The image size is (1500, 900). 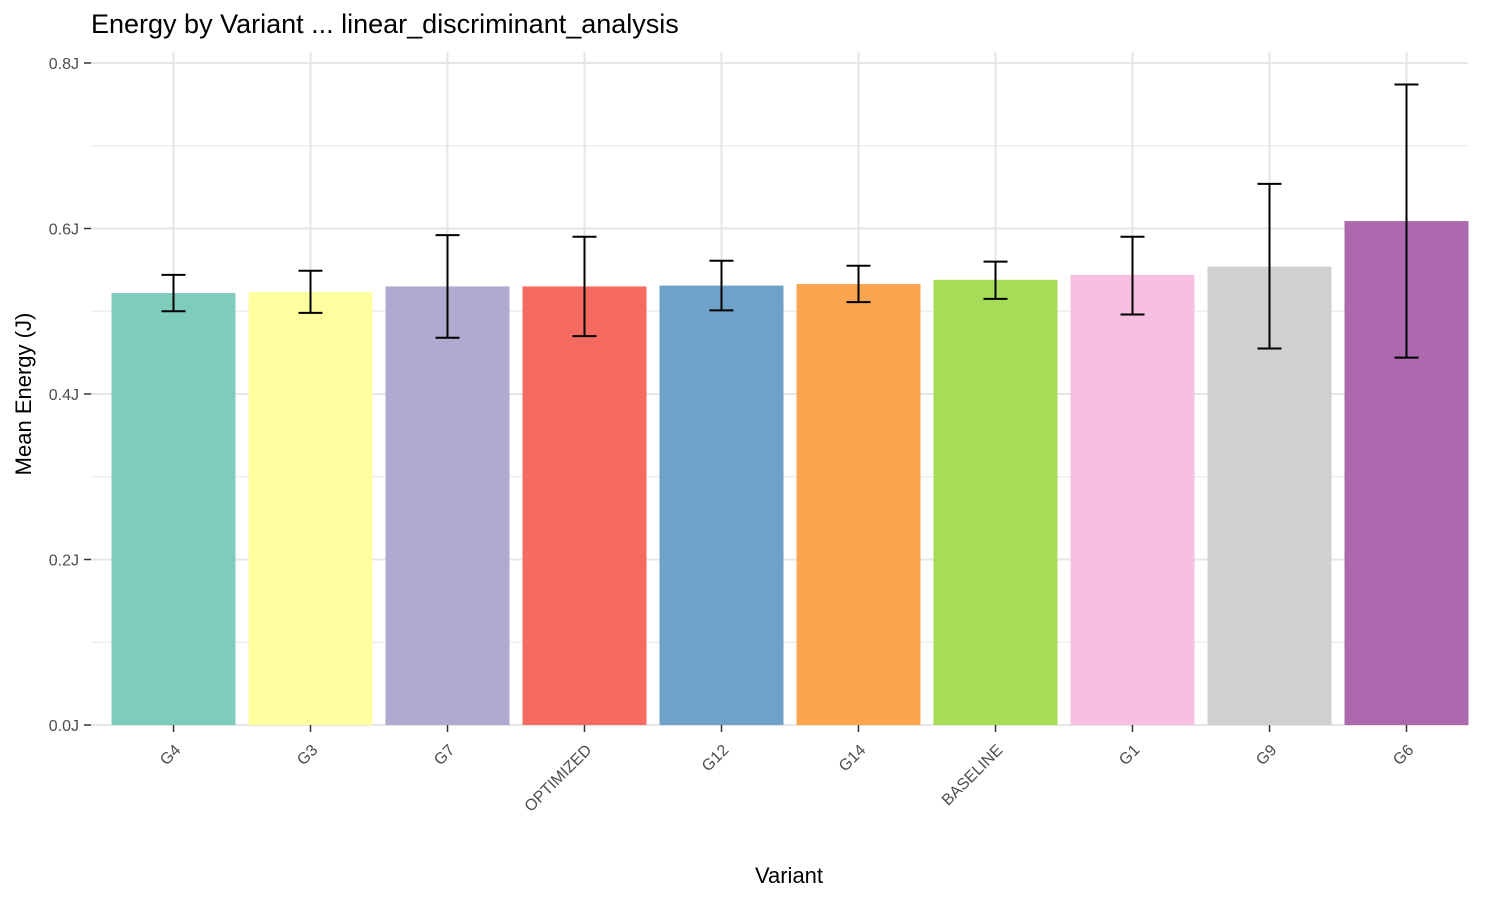 What do you see at coordinates (584, 286) in the screenshot?
I see `error-bar-optimized` at bounding box center [584, 286].